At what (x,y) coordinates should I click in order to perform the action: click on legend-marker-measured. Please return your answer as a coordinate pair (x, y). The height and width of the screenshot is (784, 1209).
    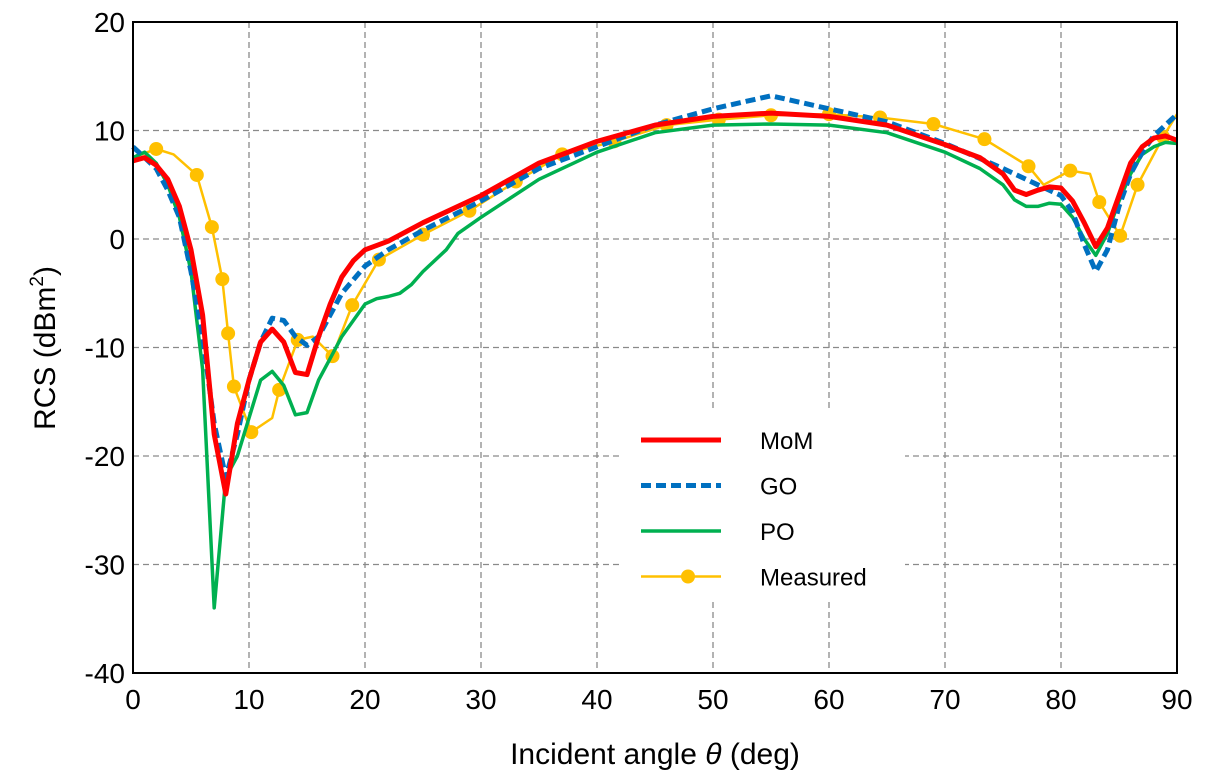
    Looking at the image, I should click on (688, 576).